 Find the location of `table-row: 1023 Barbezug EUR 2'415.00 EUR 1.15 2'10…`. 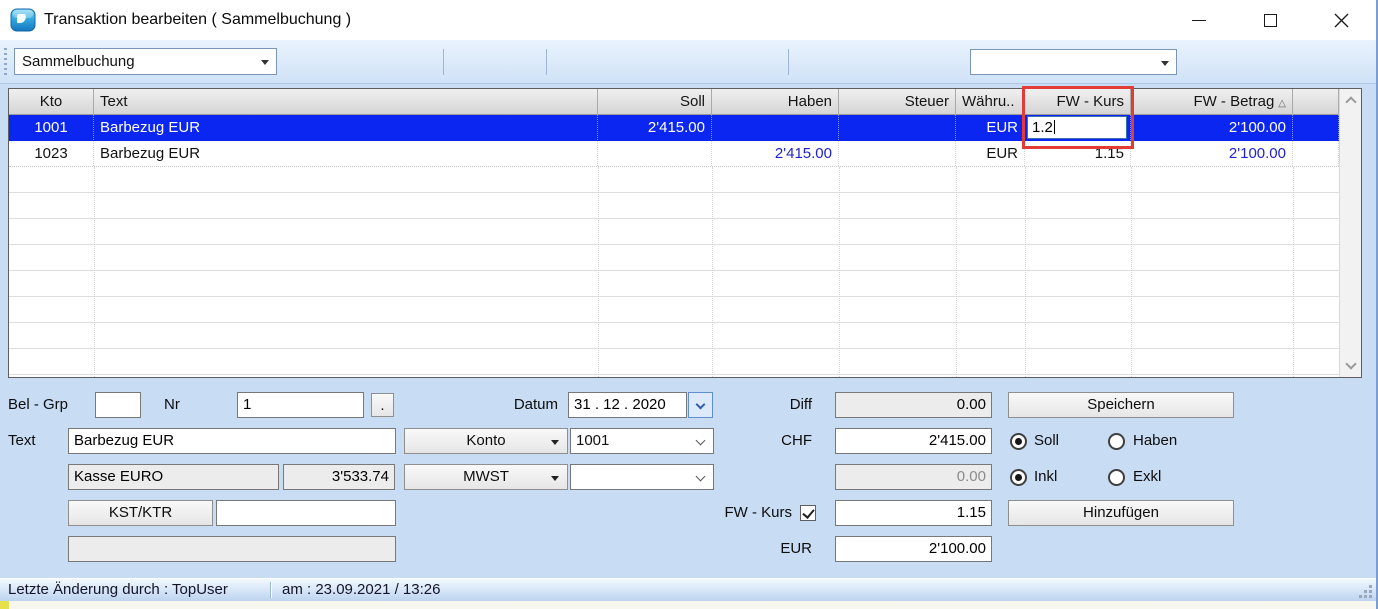

table-row: 1023 Barbezug EUR 2'415.00 EUR 1.15 2'10… is located at coordinates (685, 154).